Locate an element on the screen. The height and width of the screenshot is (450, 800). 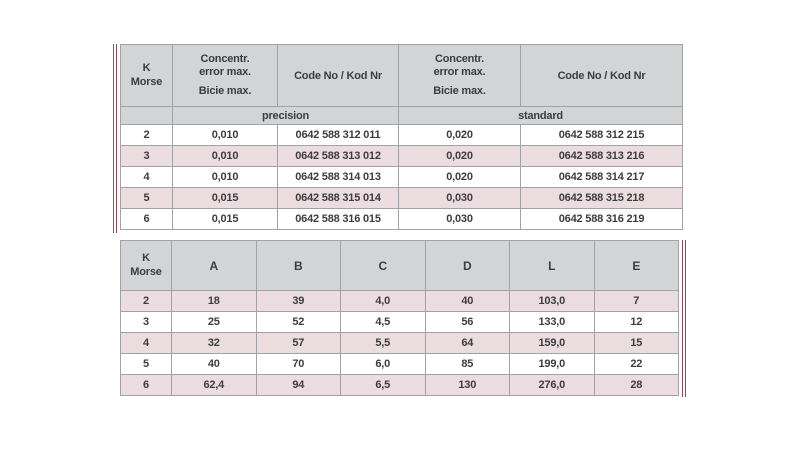
cell-l: 159,0 is located at coordinates (552, 343).